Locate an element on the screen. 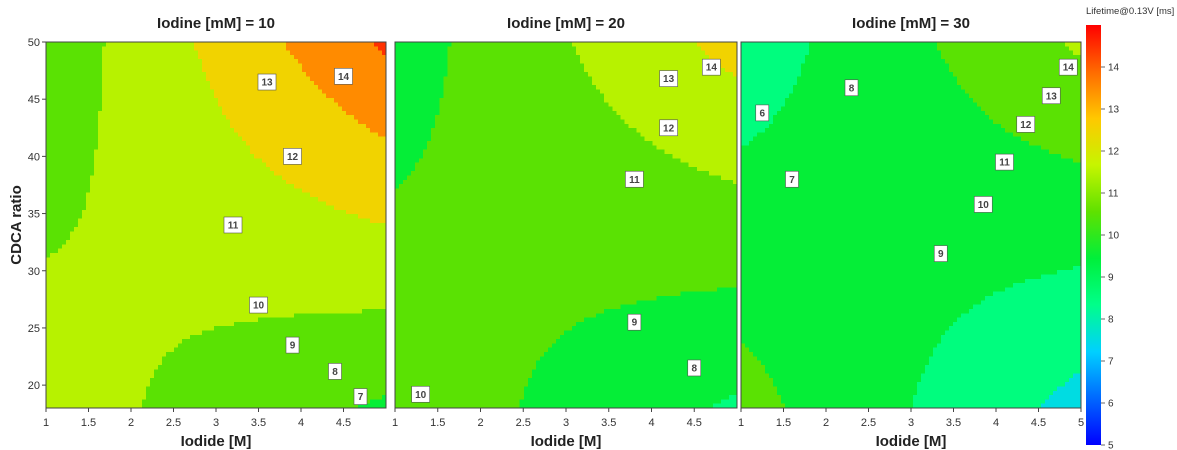  colorbar-tick-label: 12 is located at coordinates (1114, 152).